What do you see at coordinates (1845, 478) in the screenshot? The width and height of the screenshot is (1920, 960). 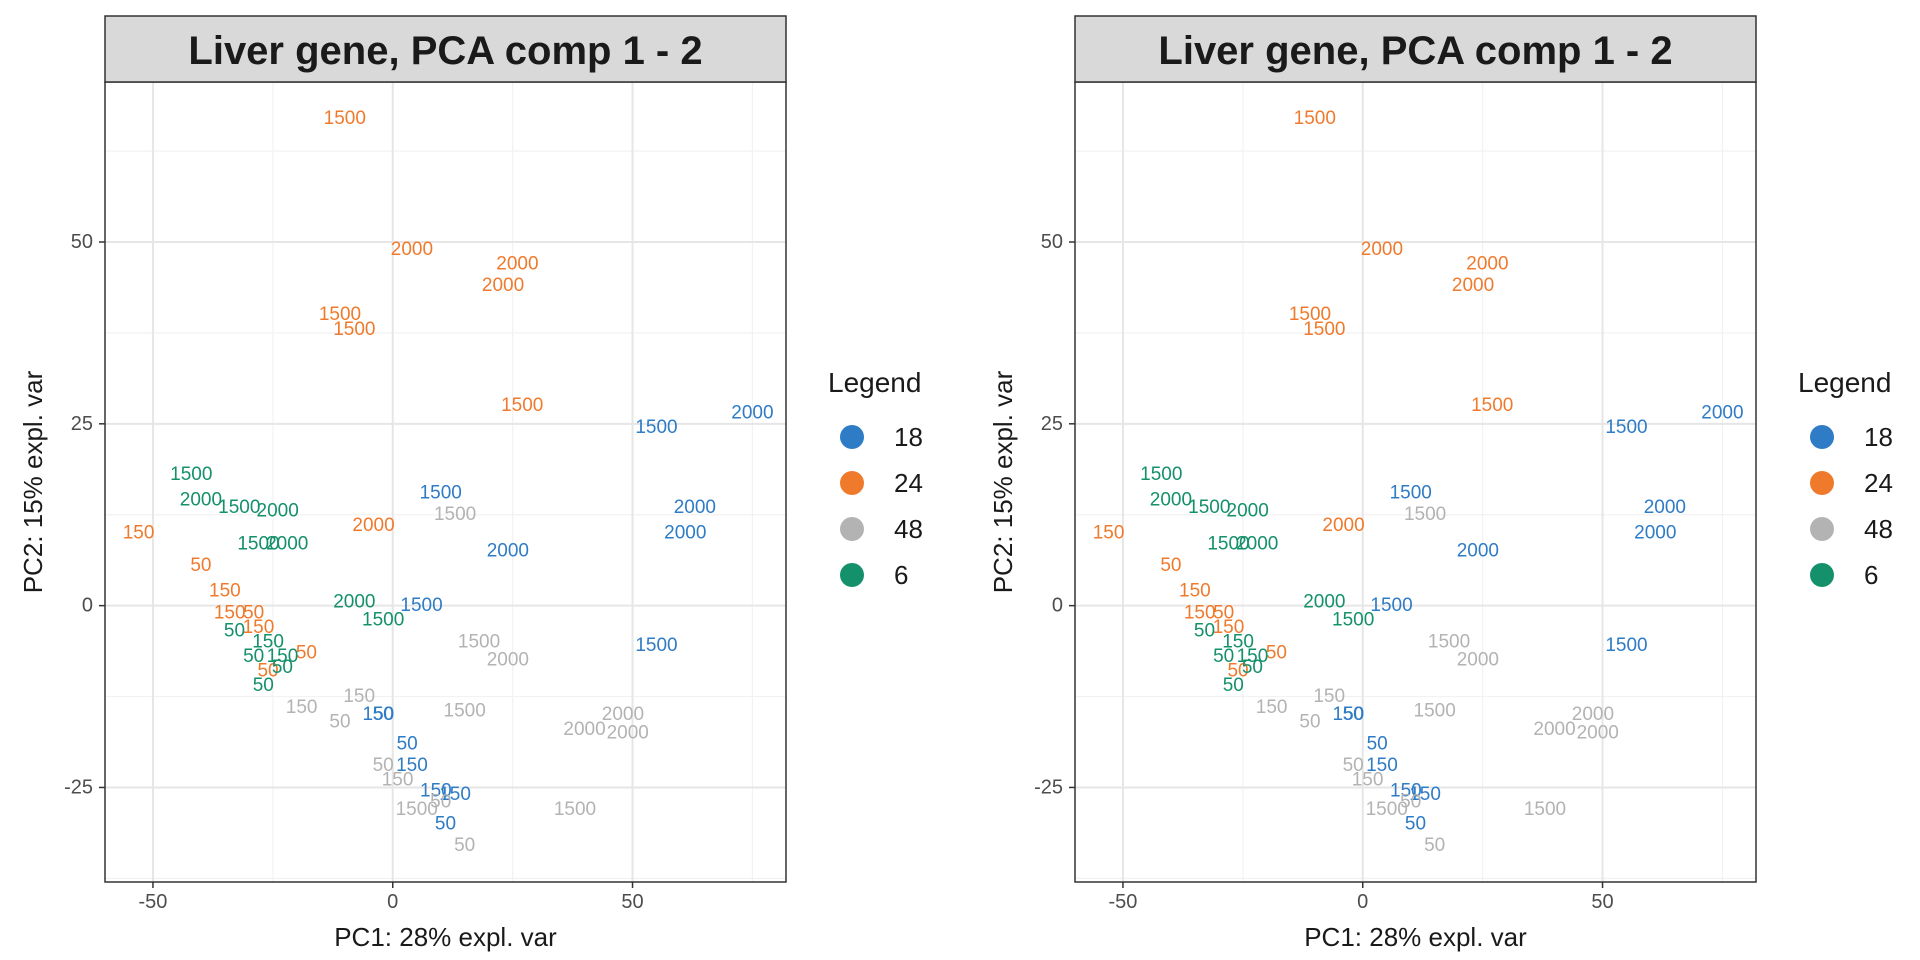 I see `legend: Legend 18 24 48 6` at bounding box center [1845, 478].